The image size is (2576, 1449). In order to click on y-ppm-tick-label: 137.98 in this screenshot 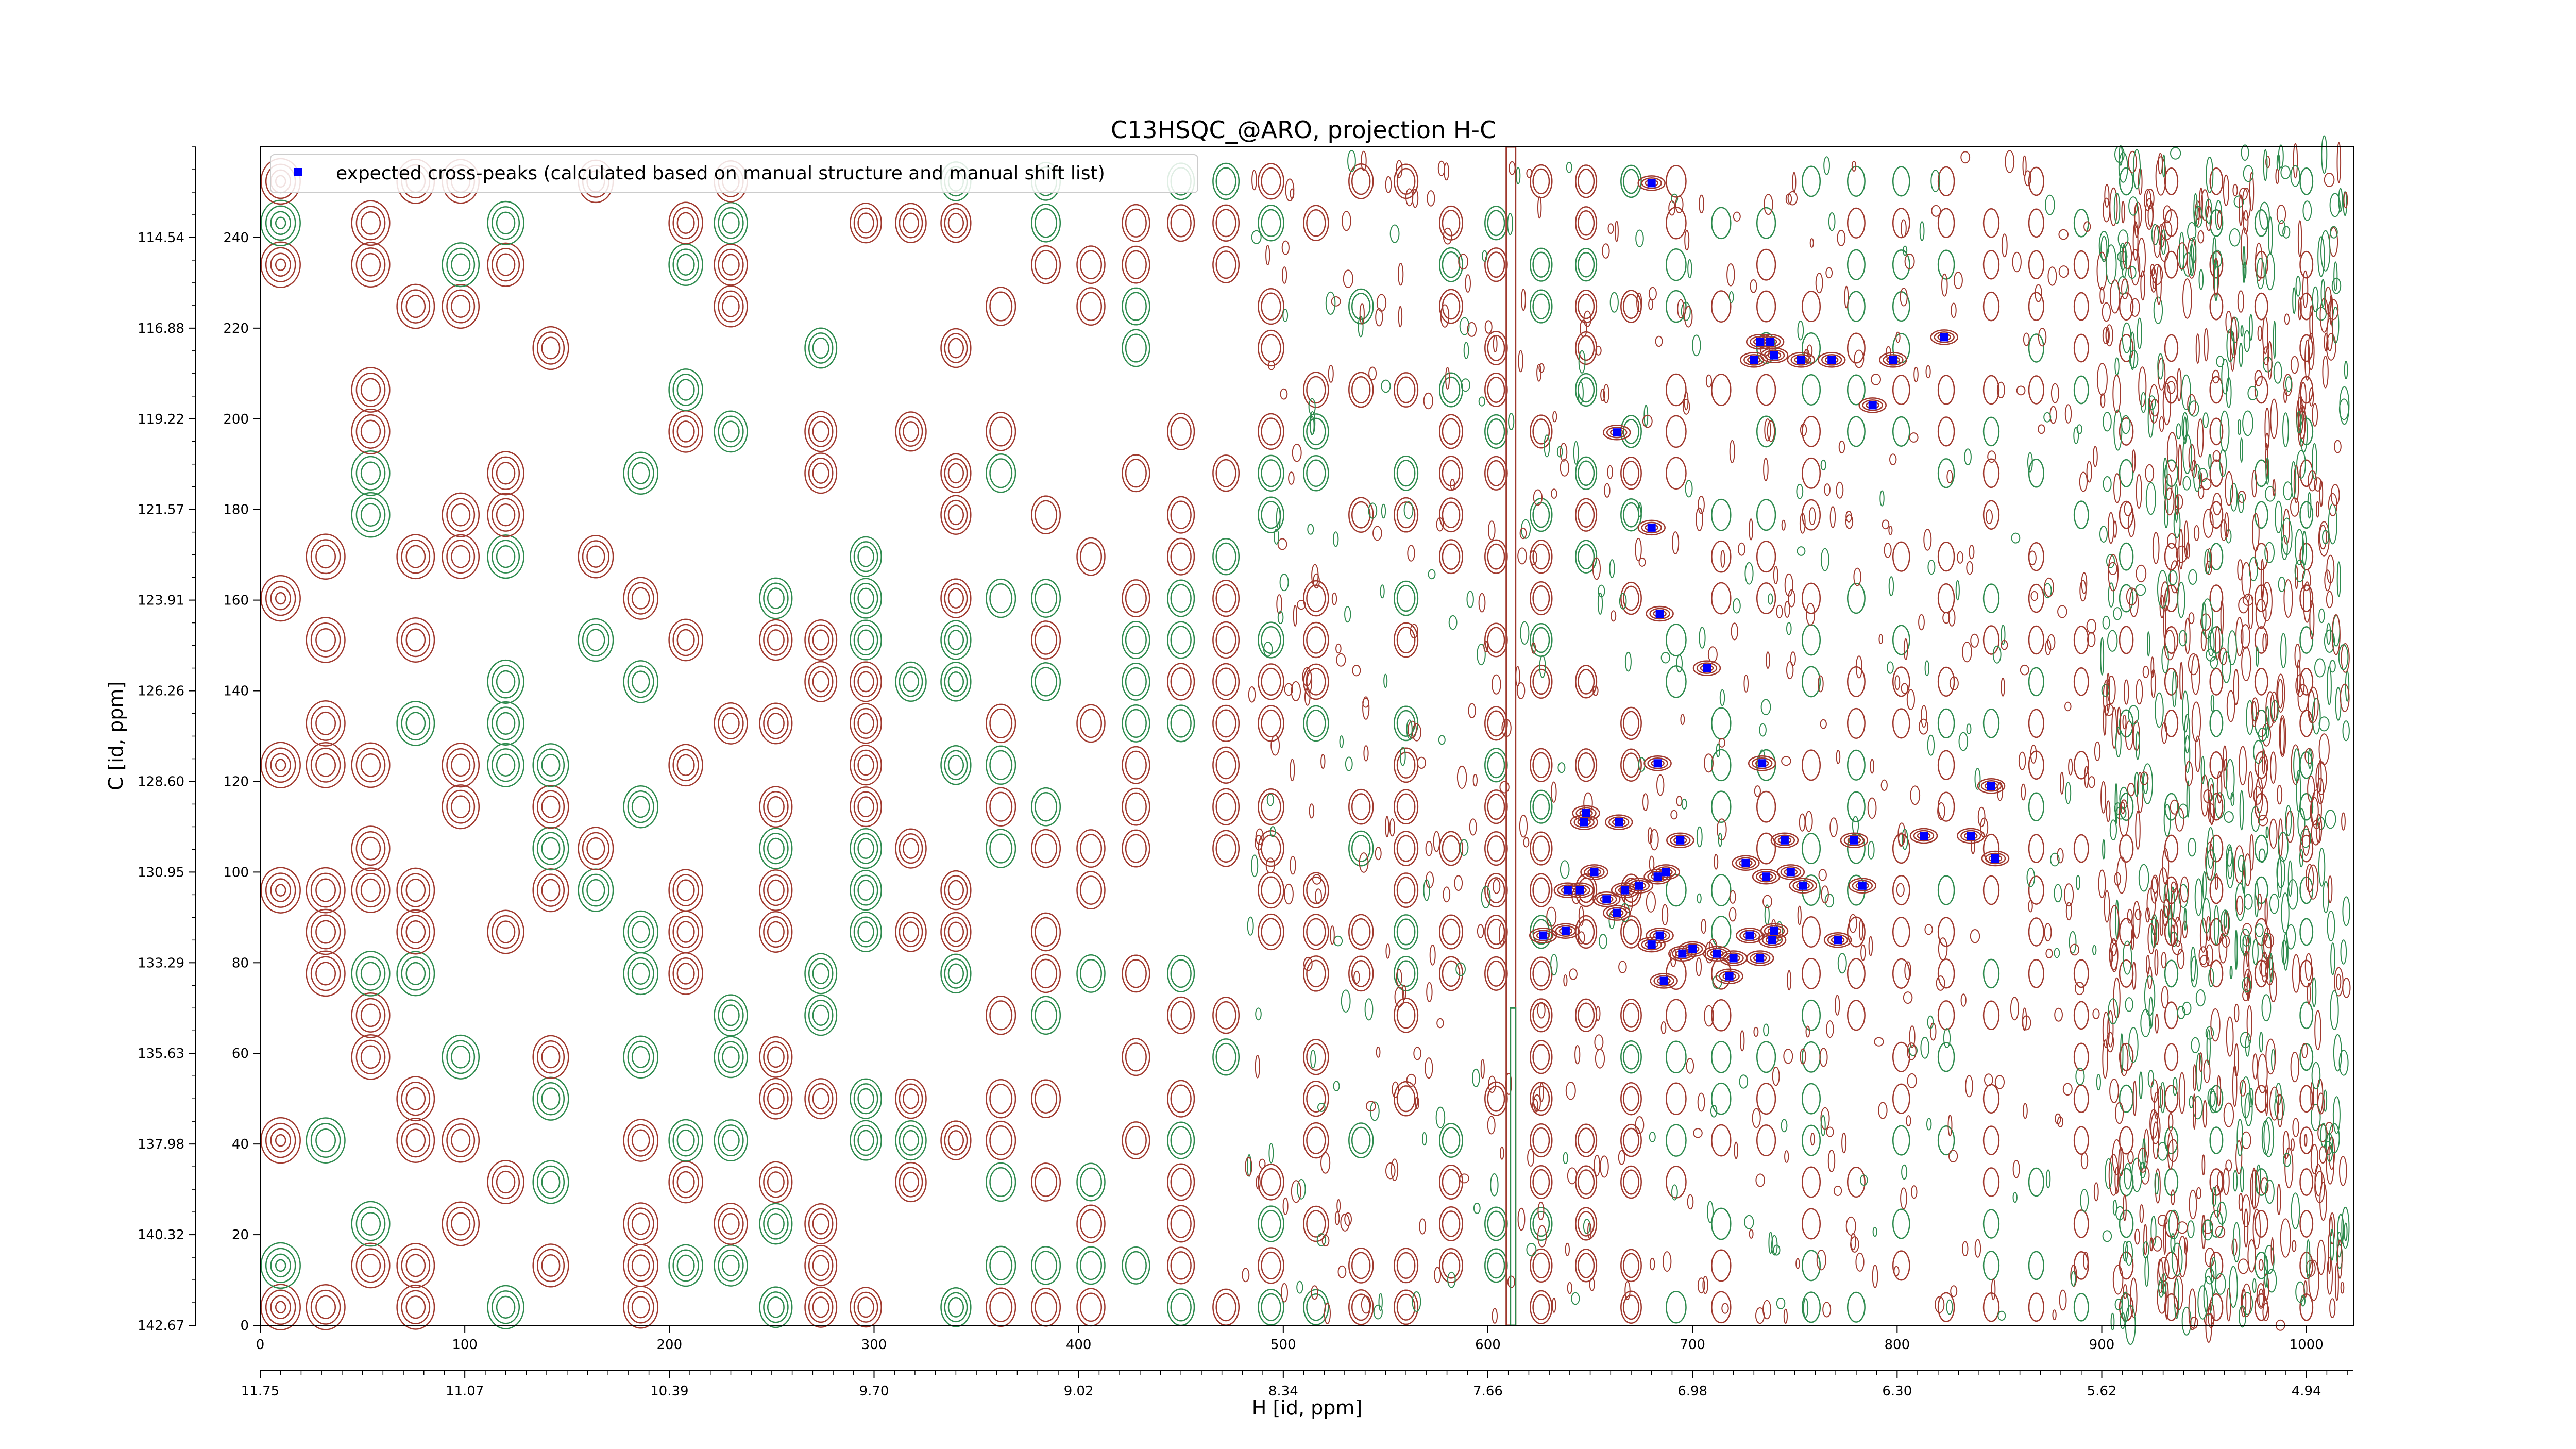, I will do `click(161, 1144)`.